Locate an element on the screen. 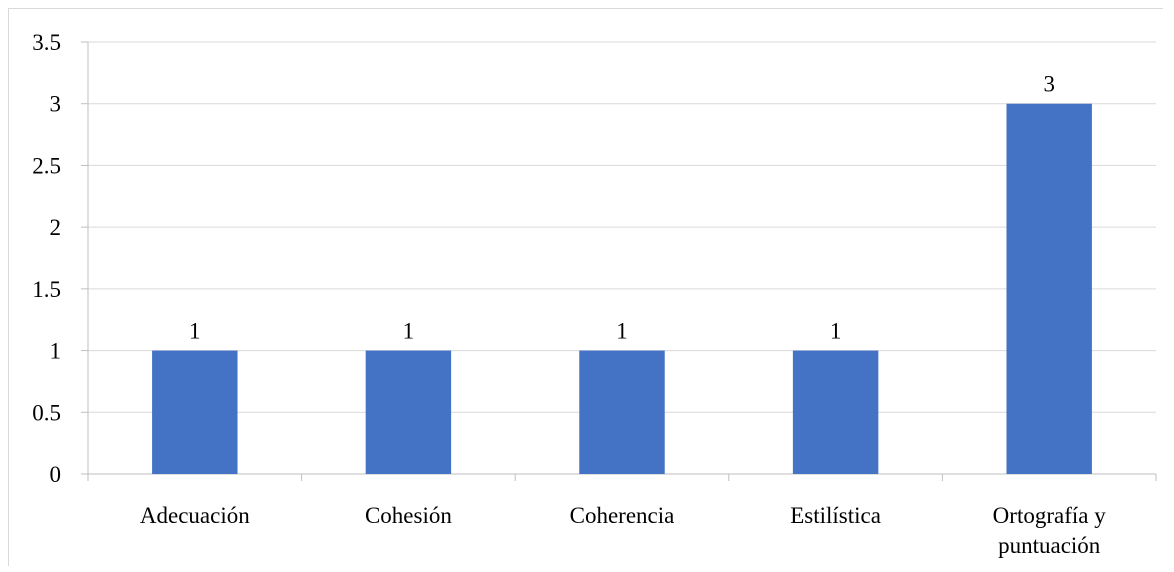  y-tick-label: 3.5 is located at coordinates (46, 42).